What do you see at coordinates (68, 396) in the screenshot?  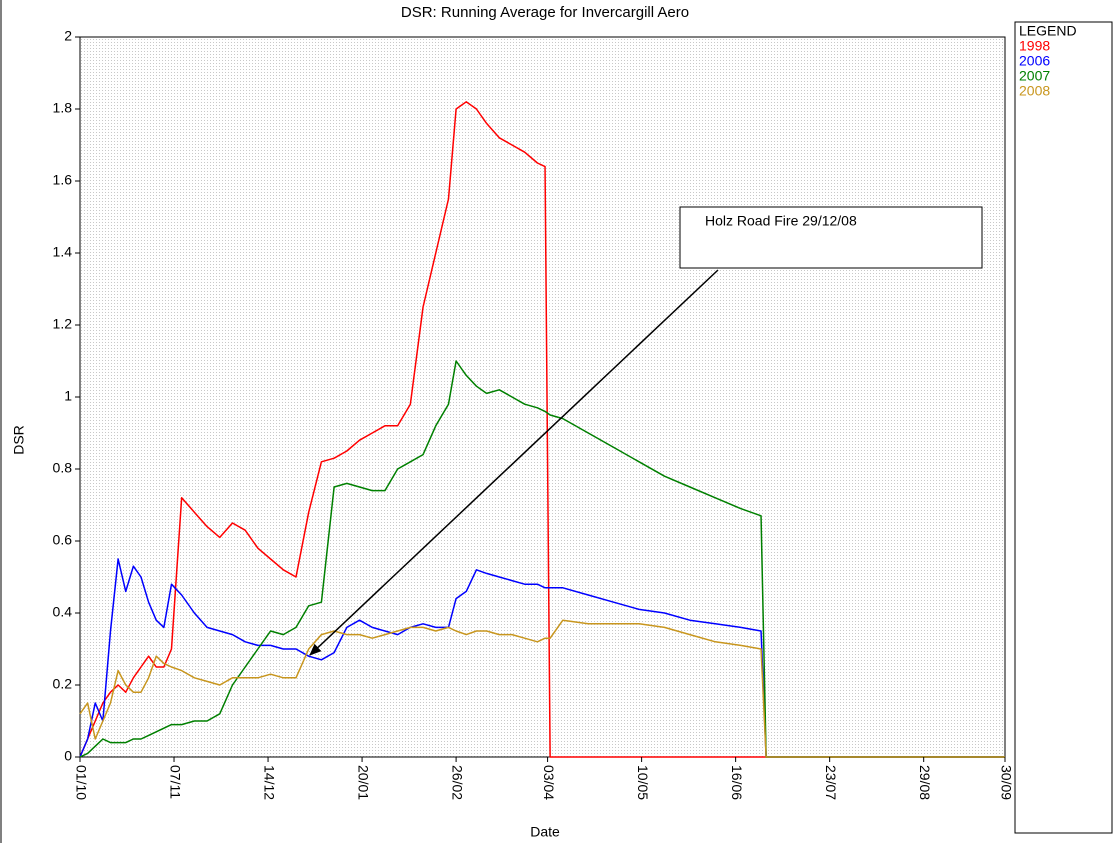 I see `y-tick-label: 1` at bounding box center [68, 396].